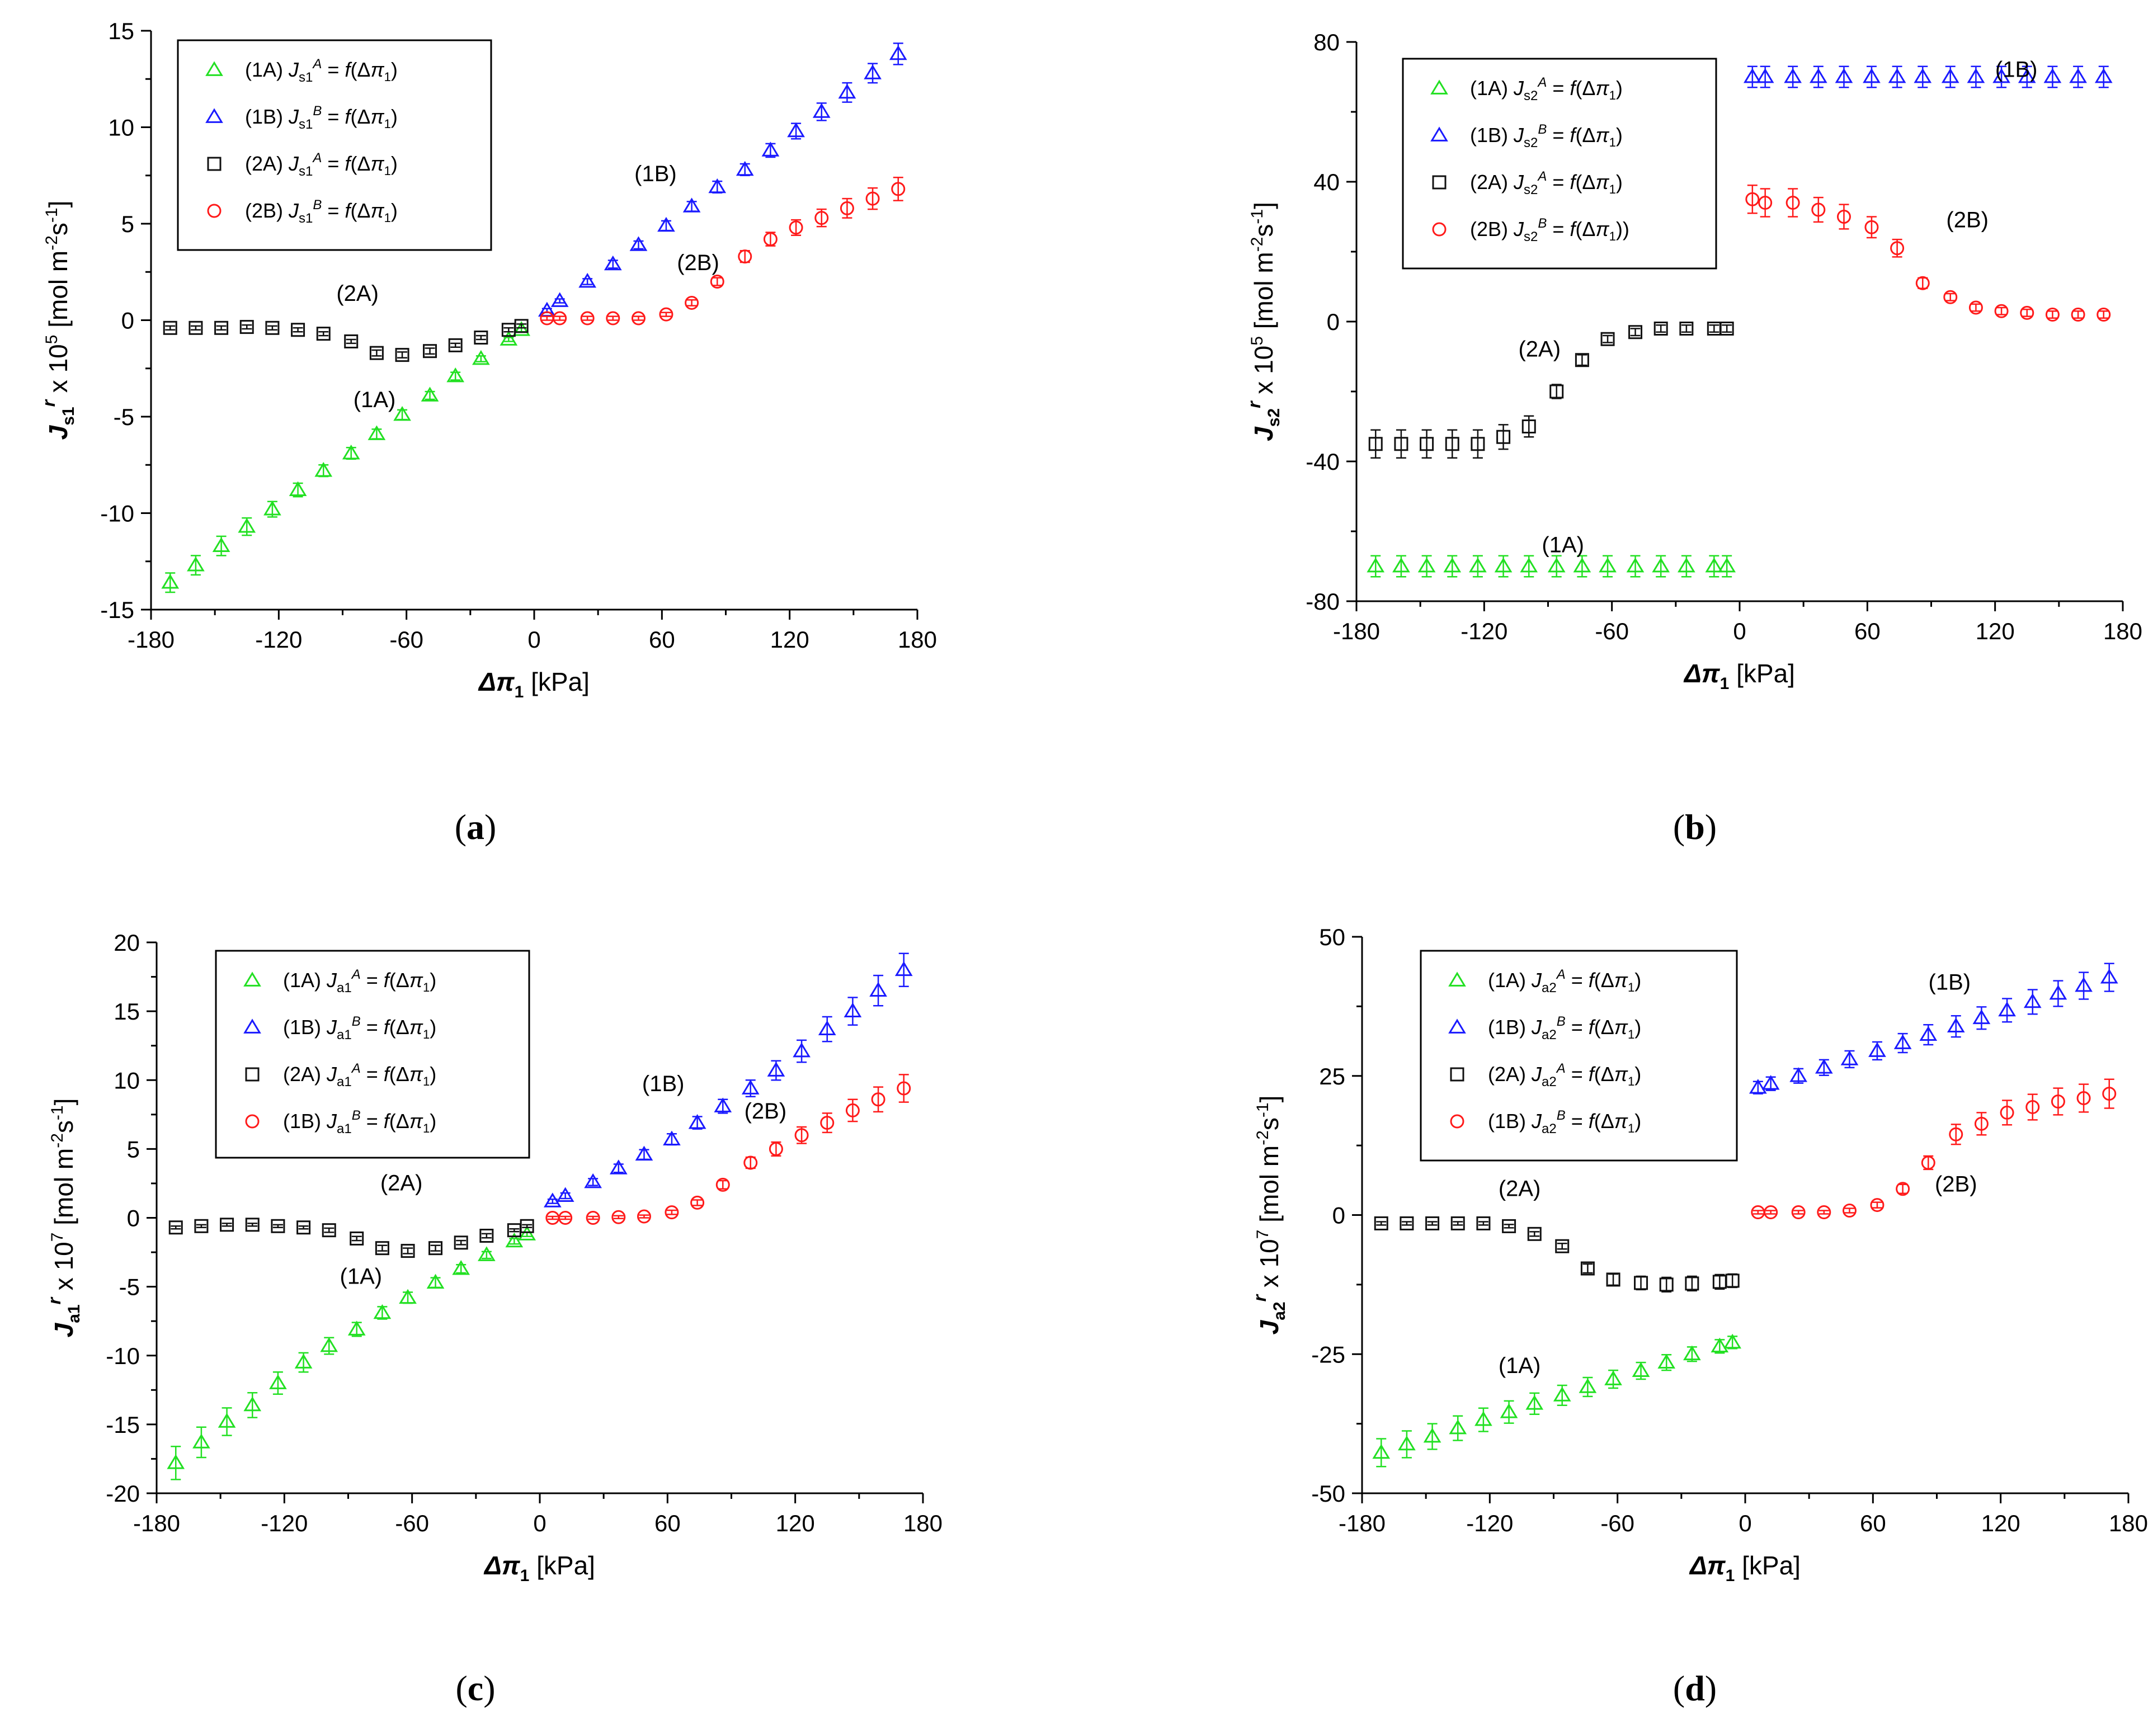 This screenshot has width=2153, height=1736. Describe the element at coordinates (58, 320) in the screenshot. I see `y-axis-label: Js1r x 105 [mol m-2s-1]` at that location.